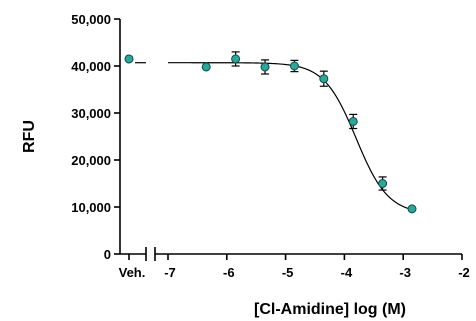 This screenshot has height=321, width=476. I want to click on data-point-vehicle, so click(129, 59).